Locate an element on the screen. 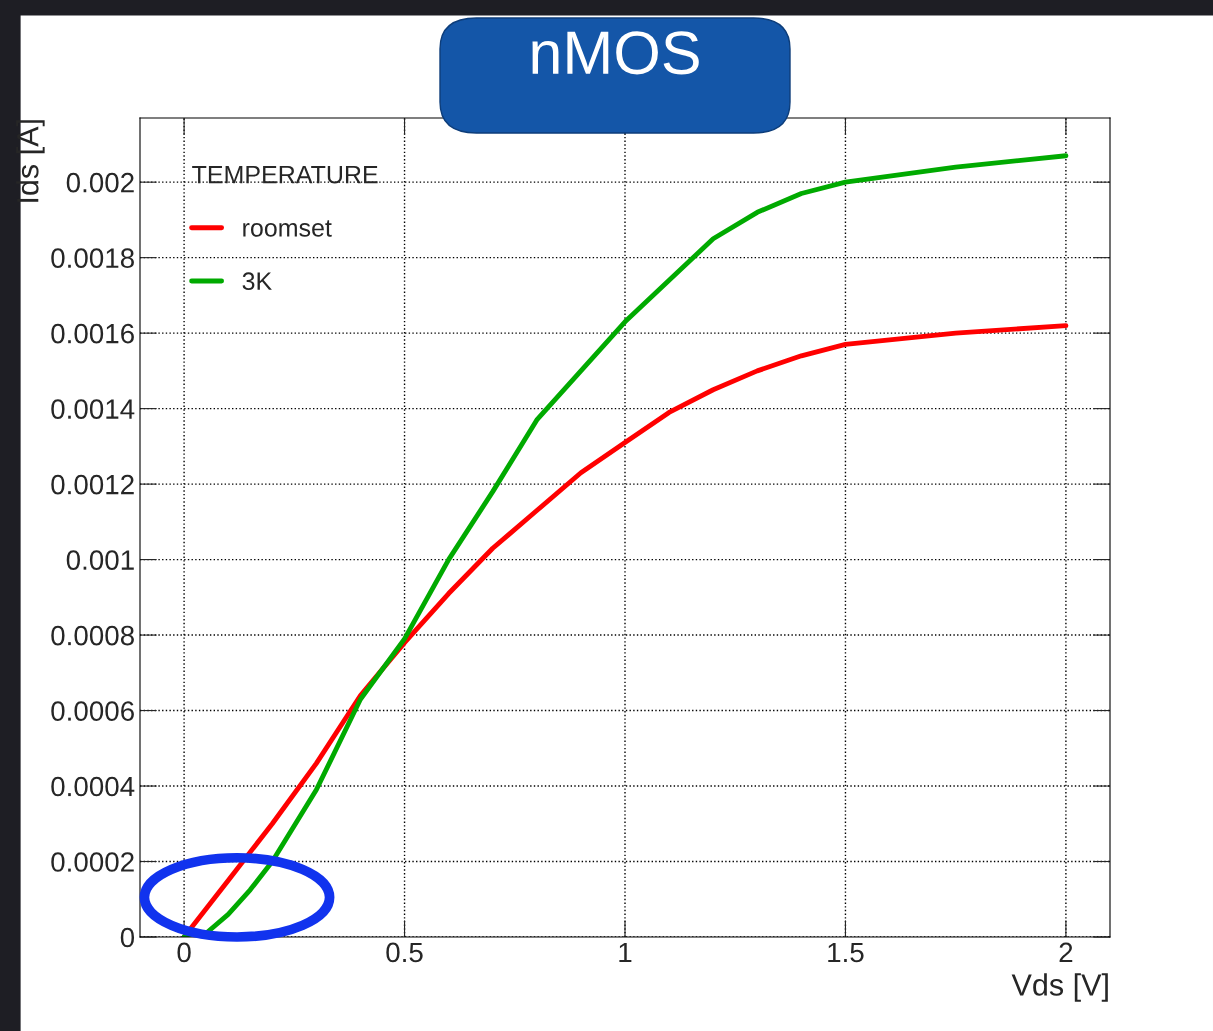  y-tick-label: 0.0016 is located at coordinates (92, 333).